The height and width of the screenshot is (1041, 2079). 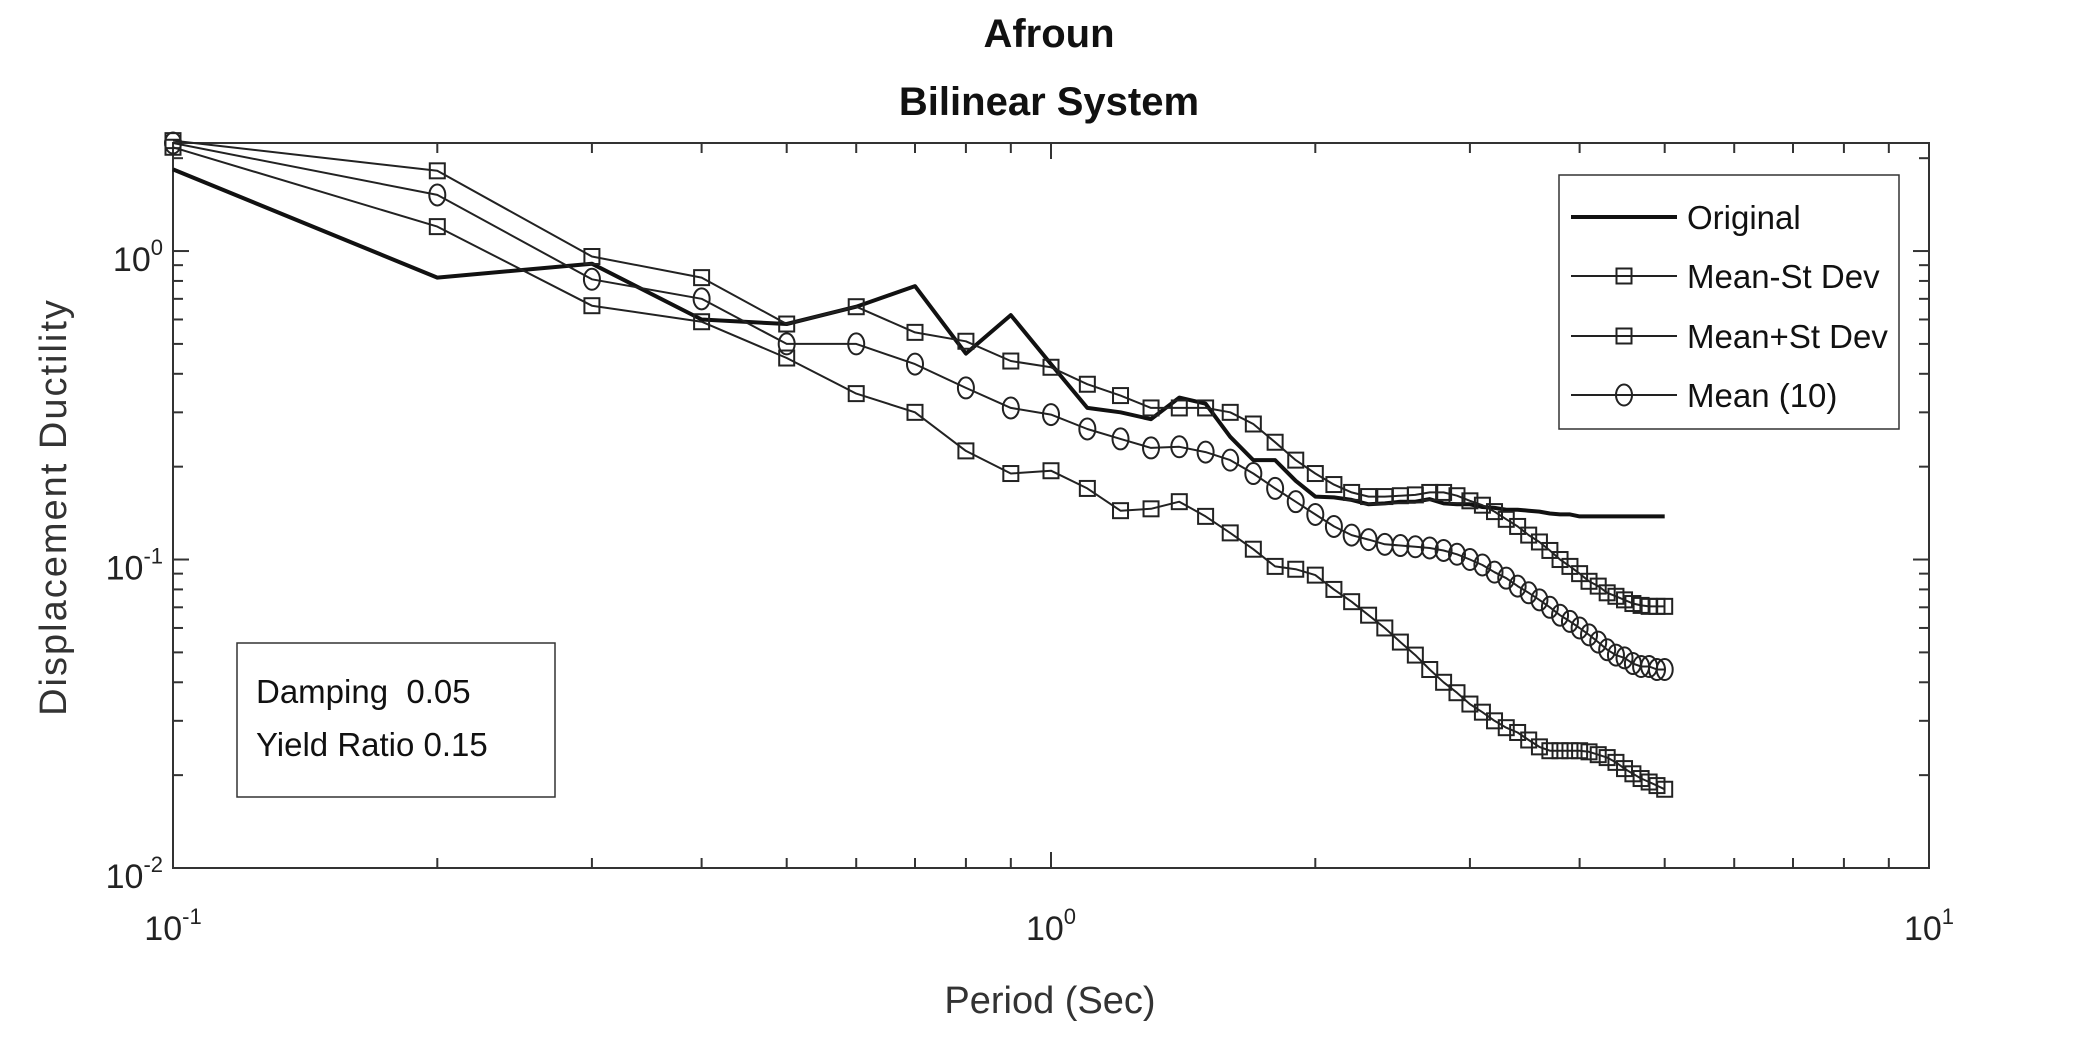 What do you see at coordinates (1049, 1001) in the screenshot?
I see `x-axis-label: Period (Sec)` at bounding box center [1049, 1001].